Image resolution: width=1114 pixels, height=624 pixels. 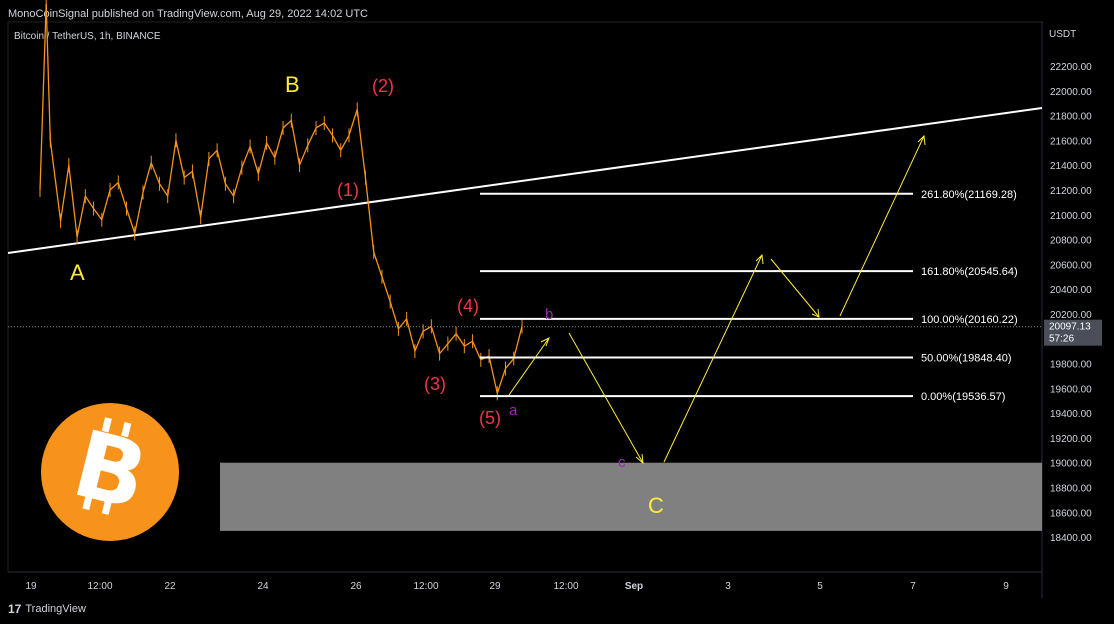 What do you see at coordinates (1071, 365) in the screenshot?
I see `y-tick-label: 19800.00` at bounding box center [1071, 365].